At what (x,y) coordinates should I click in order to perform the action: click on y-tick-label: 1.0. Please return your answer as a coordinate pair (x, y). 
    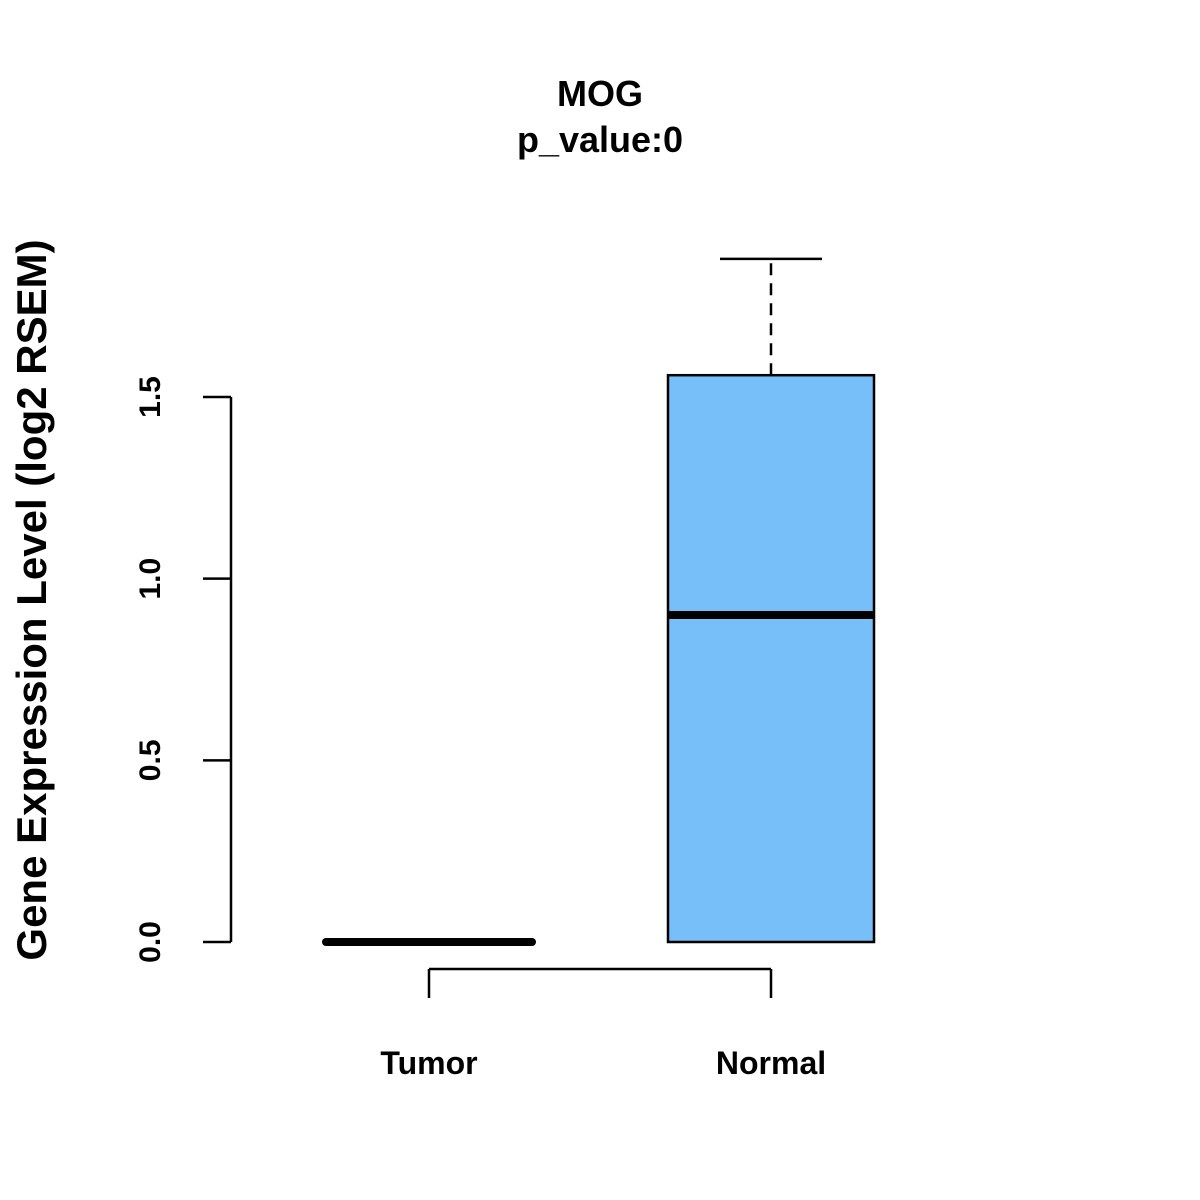
    Looking at the image, I should click on (150, 579).